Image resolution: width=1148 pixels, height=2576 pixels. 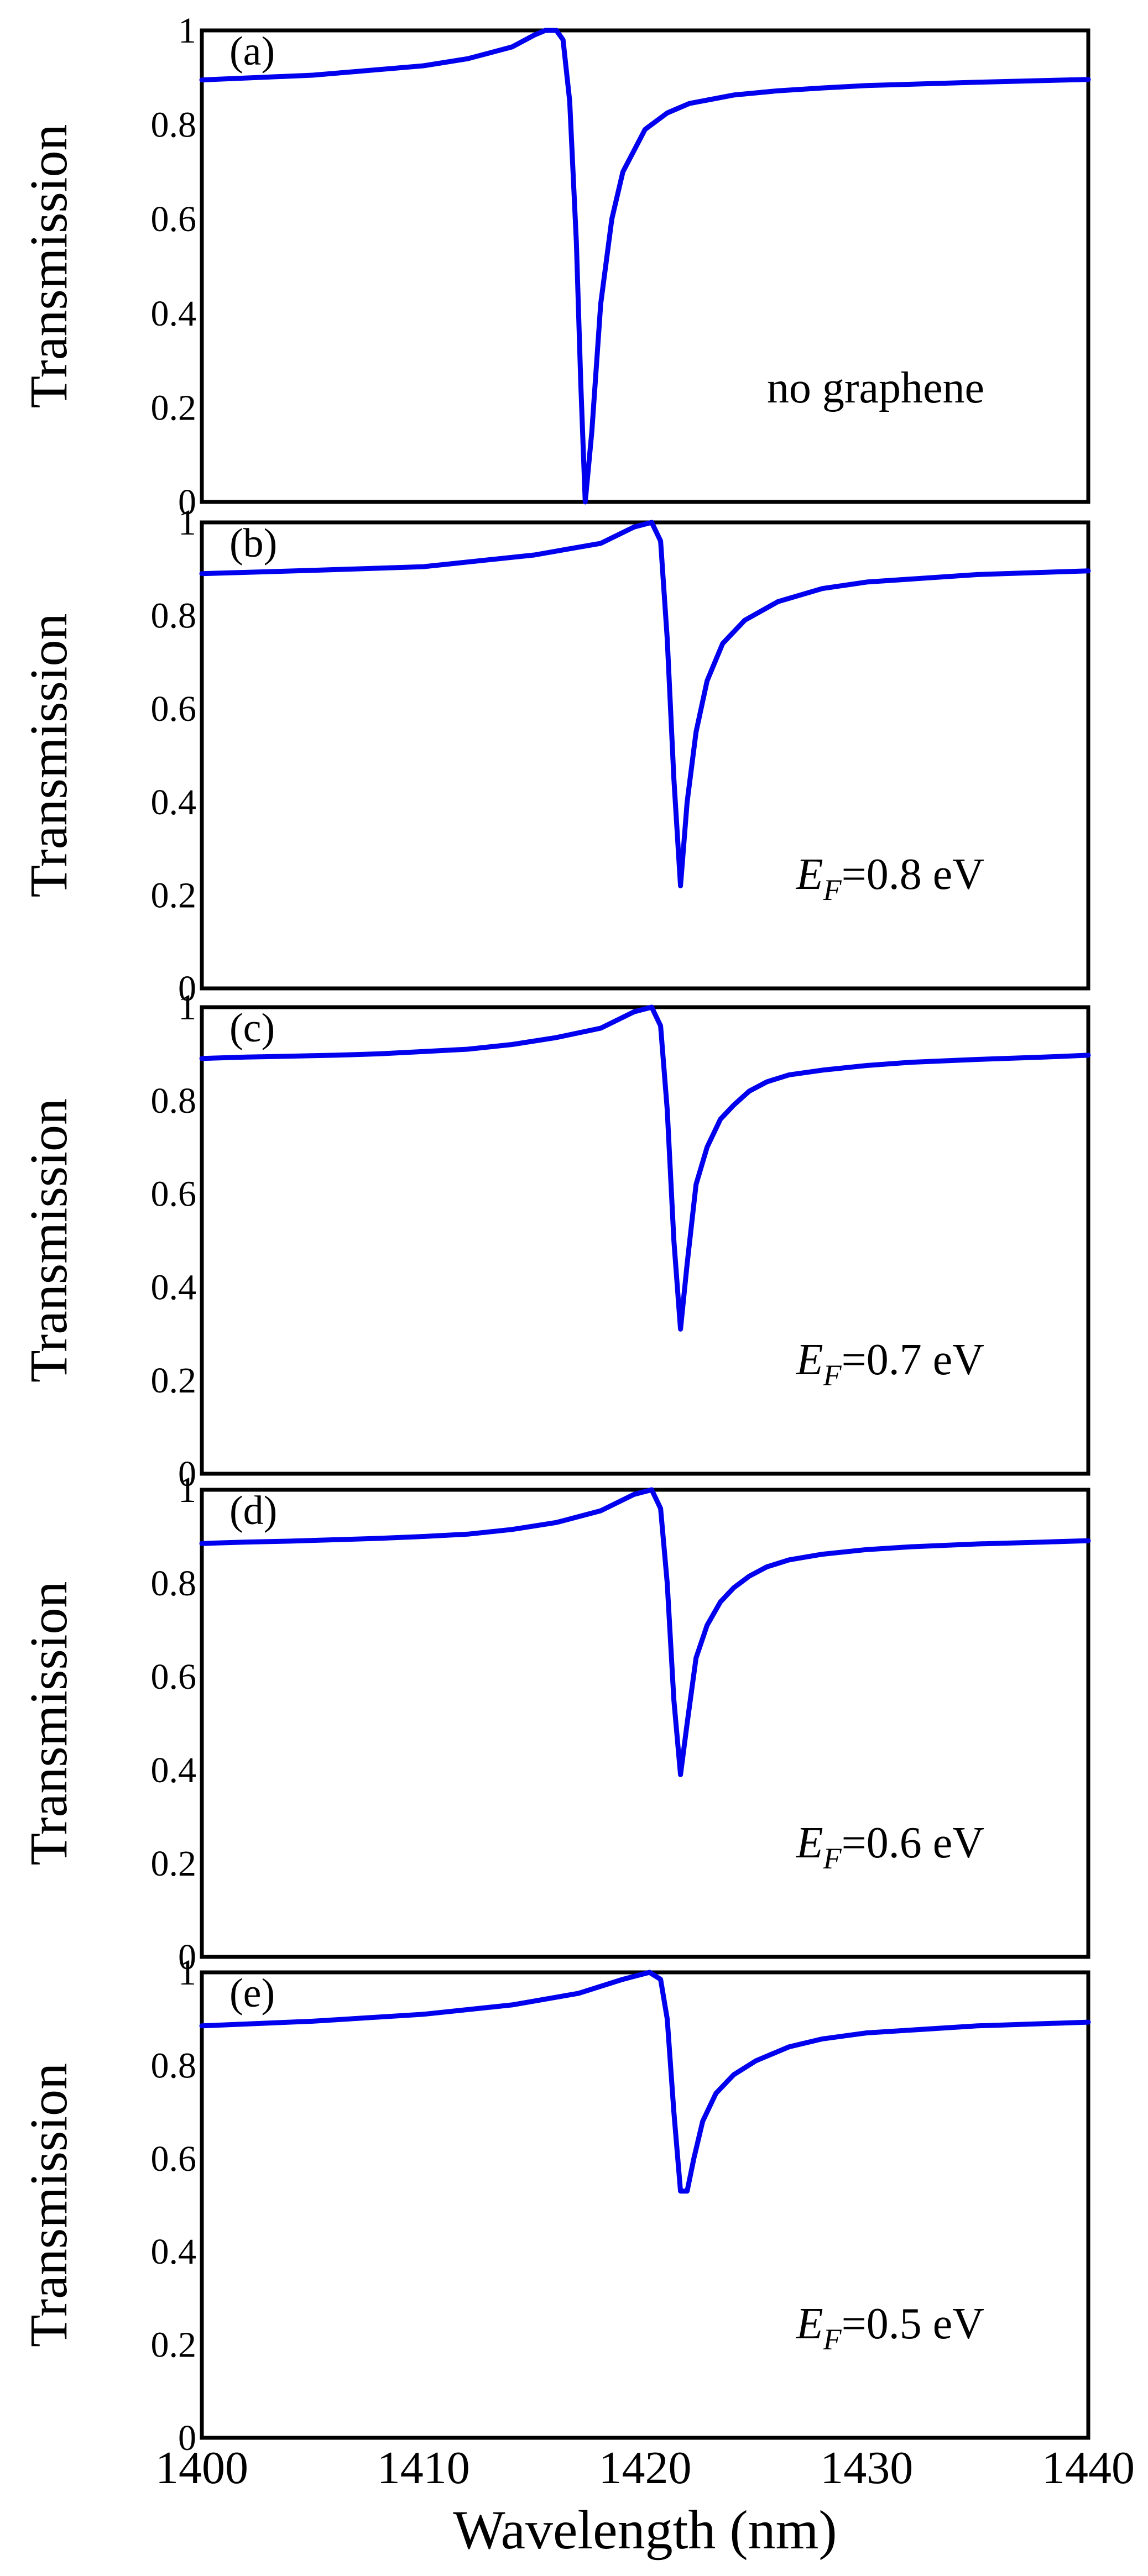 I want to click on x-tick-label: 1440, so click(x=1089, y=2468).